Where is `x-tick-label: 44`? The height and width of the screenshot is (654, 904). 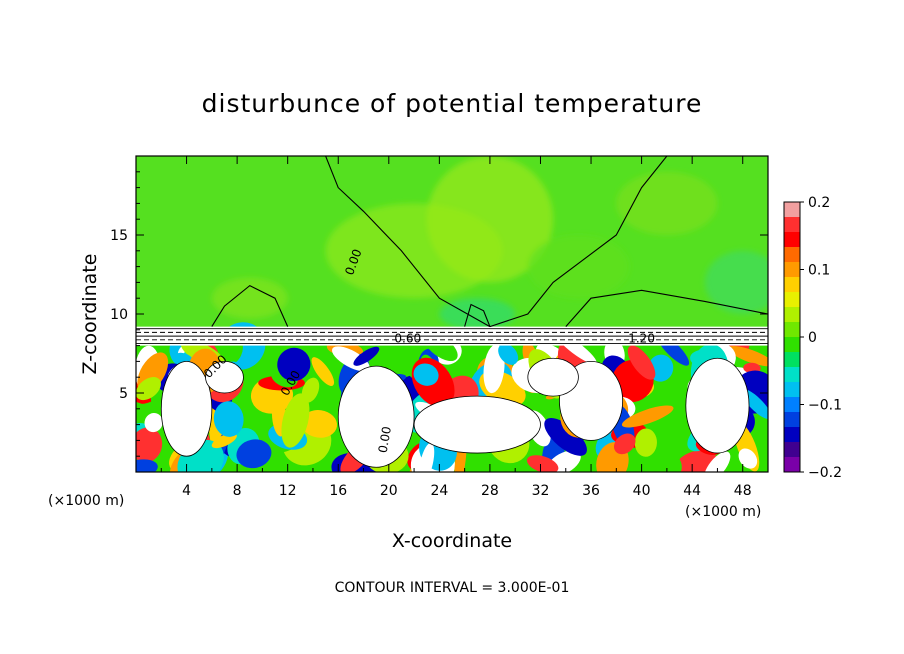 x-tick-label: 44 is located at coordinates (692, 491).